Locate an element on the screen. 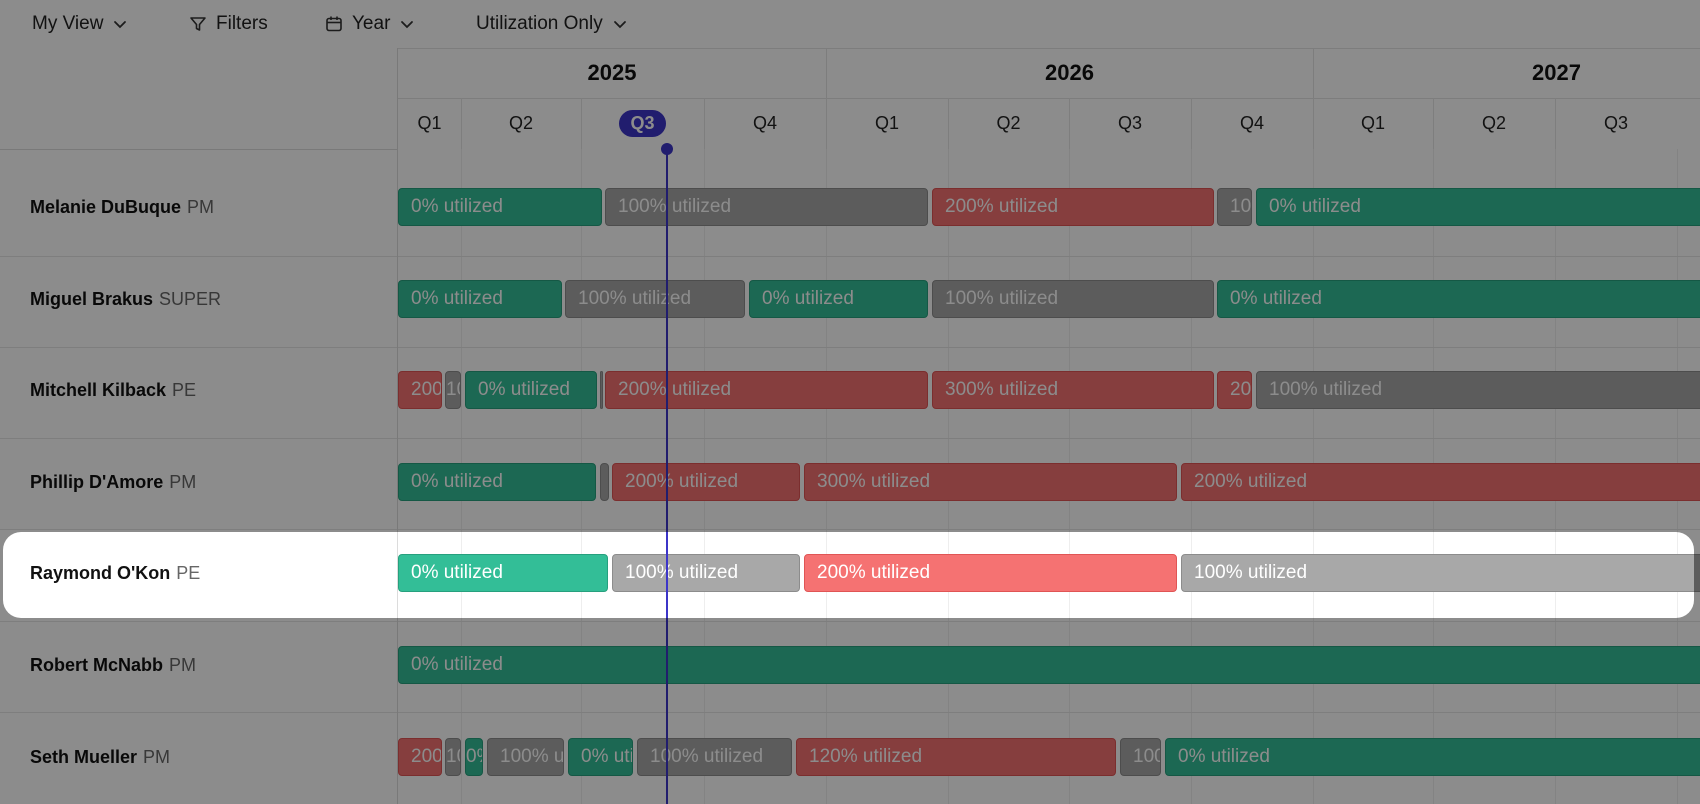 This screenshot has height=804, width=1700. quarter-text: Q2 is located at coordinates (520, 123).